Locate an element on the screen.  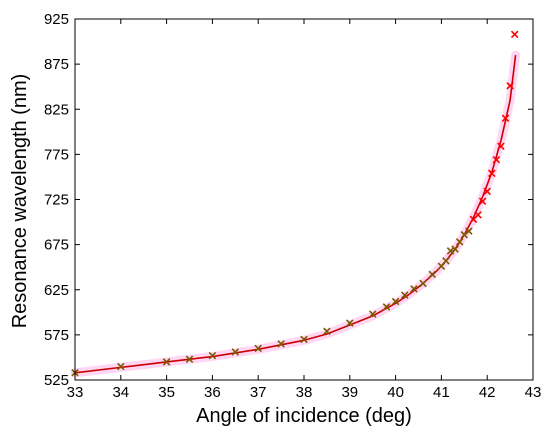
y-axis-title: Resonance wavelength (nm) is located at coordinates (20, 201).